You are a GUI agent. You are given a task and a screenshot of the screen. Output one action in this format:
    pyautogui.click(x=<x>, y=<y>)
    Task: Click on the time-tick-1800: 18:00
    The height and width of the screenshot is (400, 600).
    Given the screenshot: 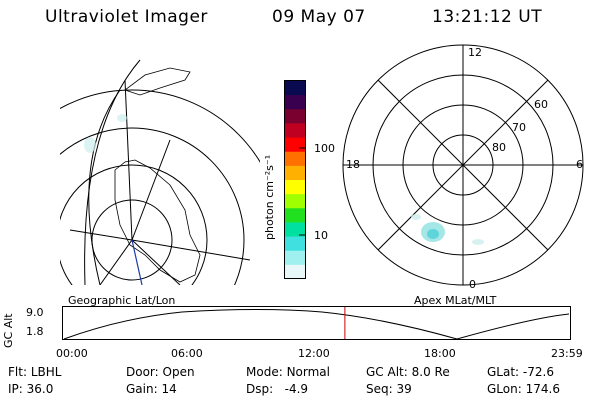 What is the action you would take?
    pyautogui.click(x=440, y=353)
    